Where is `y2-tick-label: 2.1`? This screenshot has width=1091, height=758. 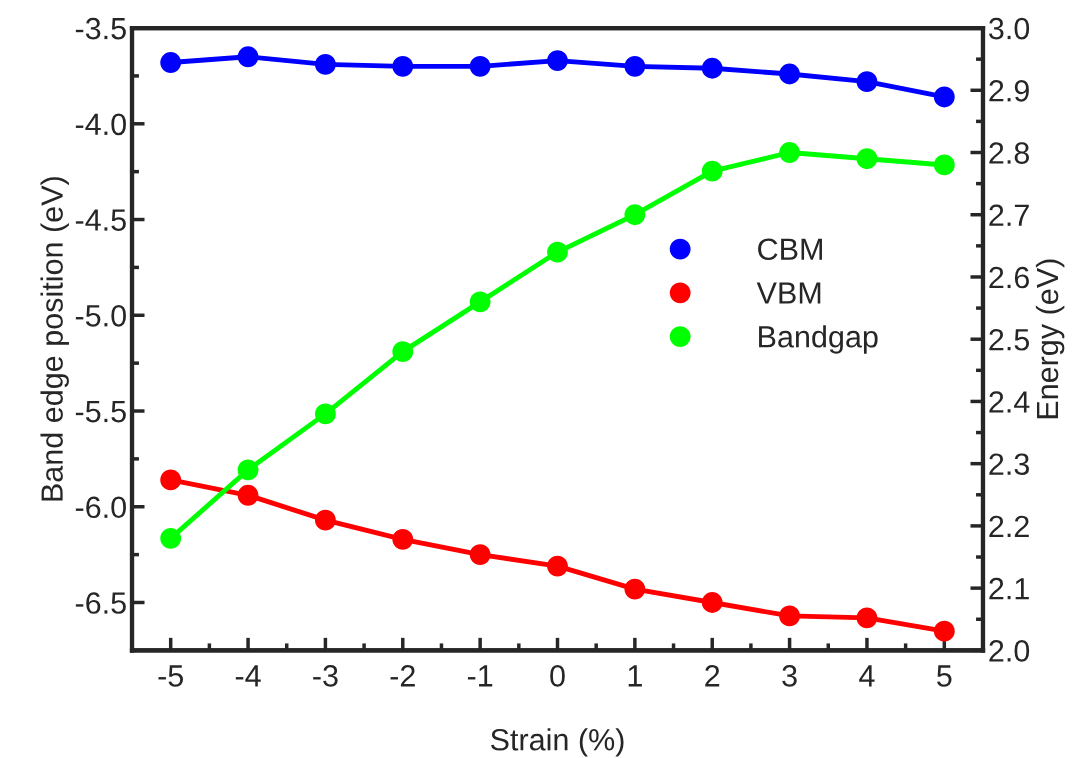 y2-tick-label: 2.1 is located at coordinates (1009, 588).